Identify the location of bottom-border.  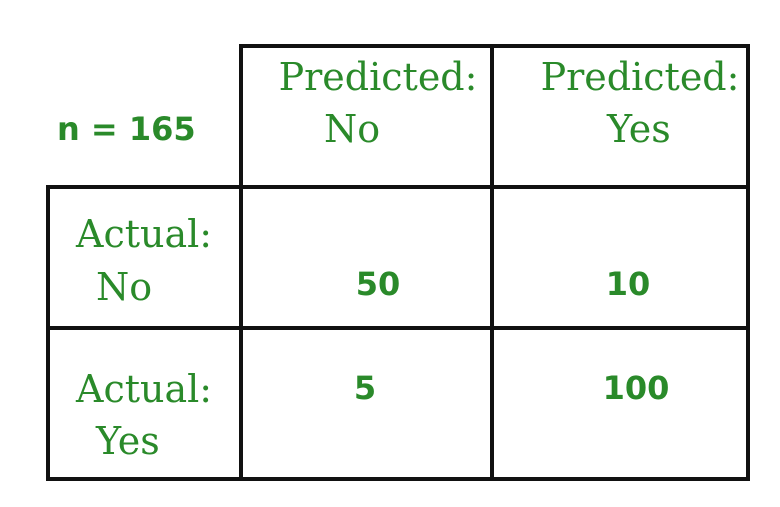
(398, 479).